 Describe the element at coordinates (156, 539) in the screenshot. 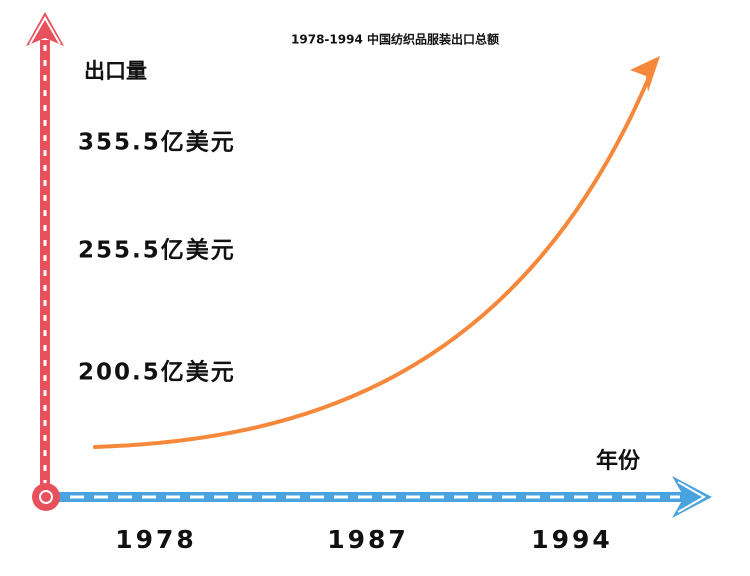

I see `year-label: 1978` at that location.